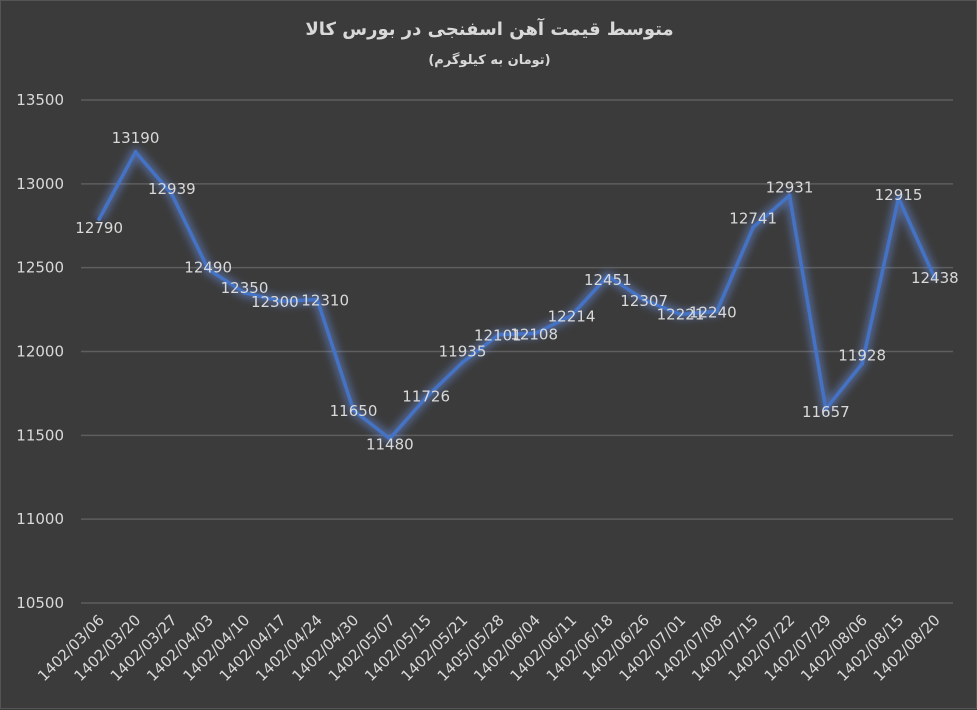 The image size is (977, 710). Describe the element at coordinates (790, 187) in the screenshot. I see `data-label: 12931` at that location.